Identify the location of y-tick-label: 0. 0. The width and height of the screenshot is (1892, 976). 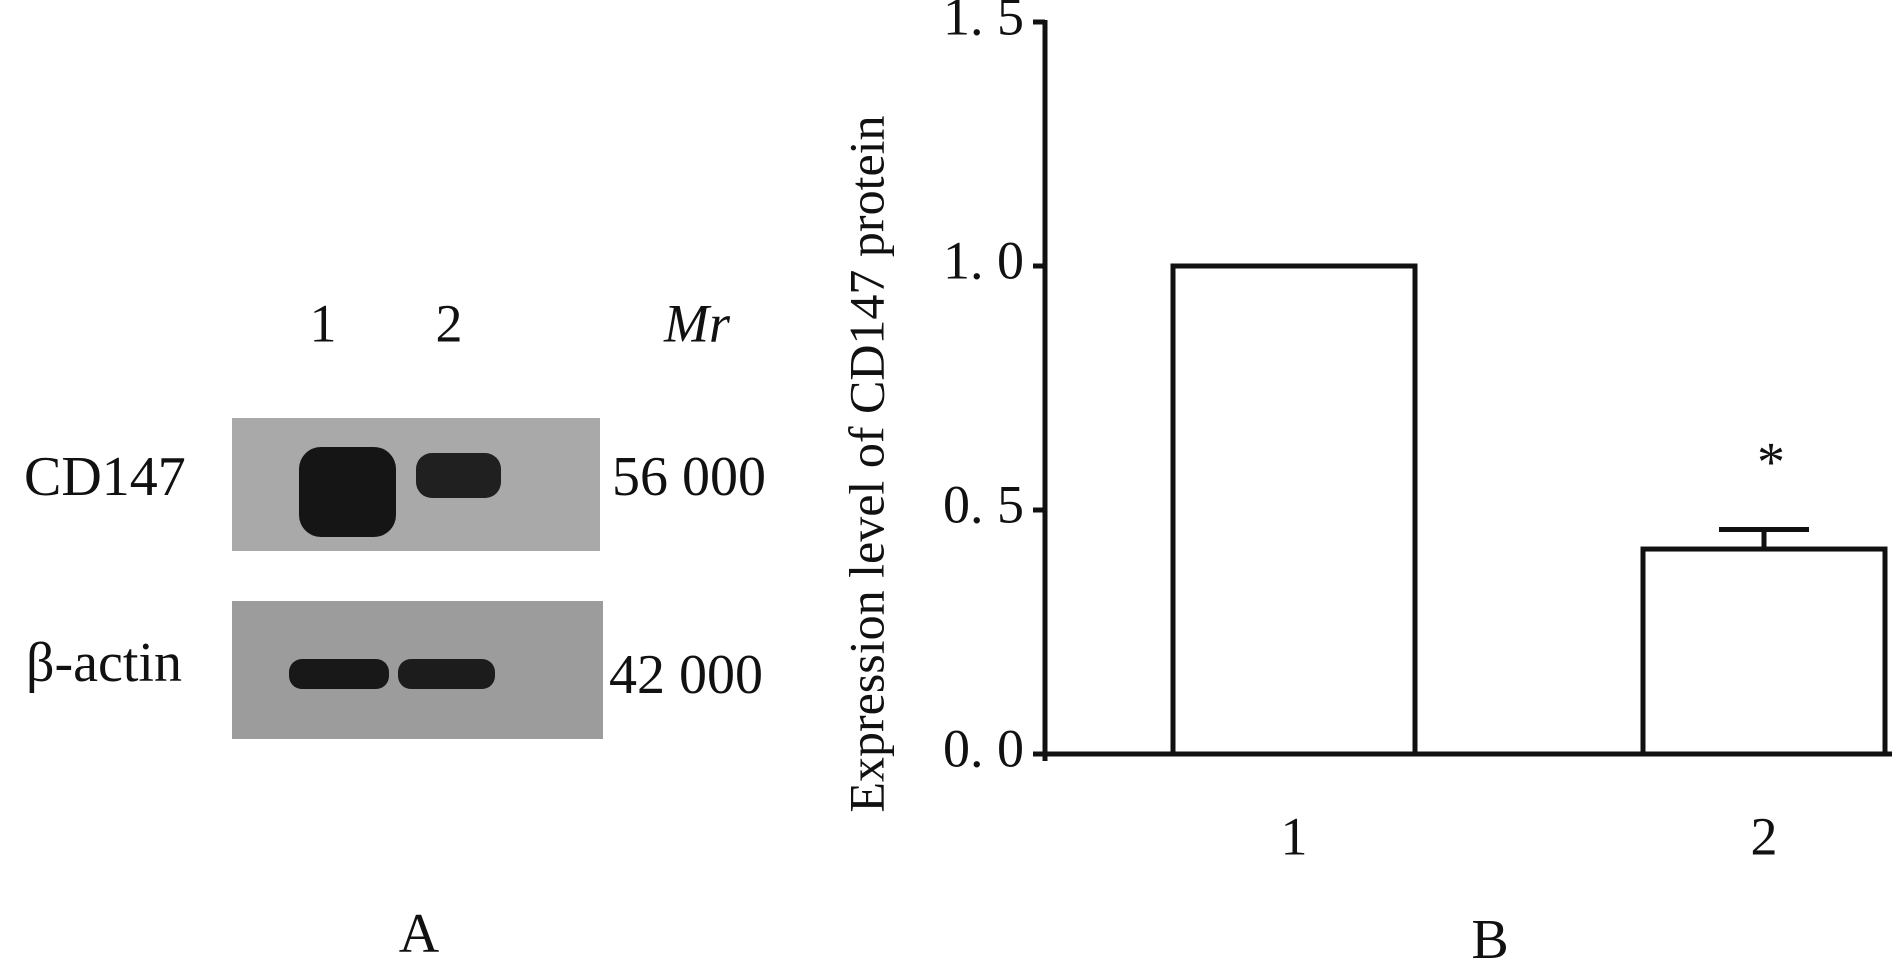
(983, 748).